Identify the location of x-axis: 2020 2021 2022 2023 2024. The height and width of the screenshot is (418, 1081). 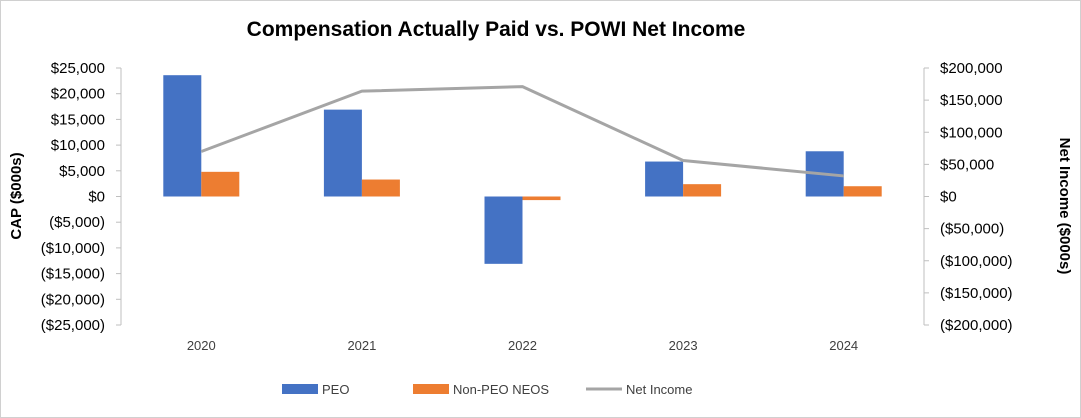
(522, 345).